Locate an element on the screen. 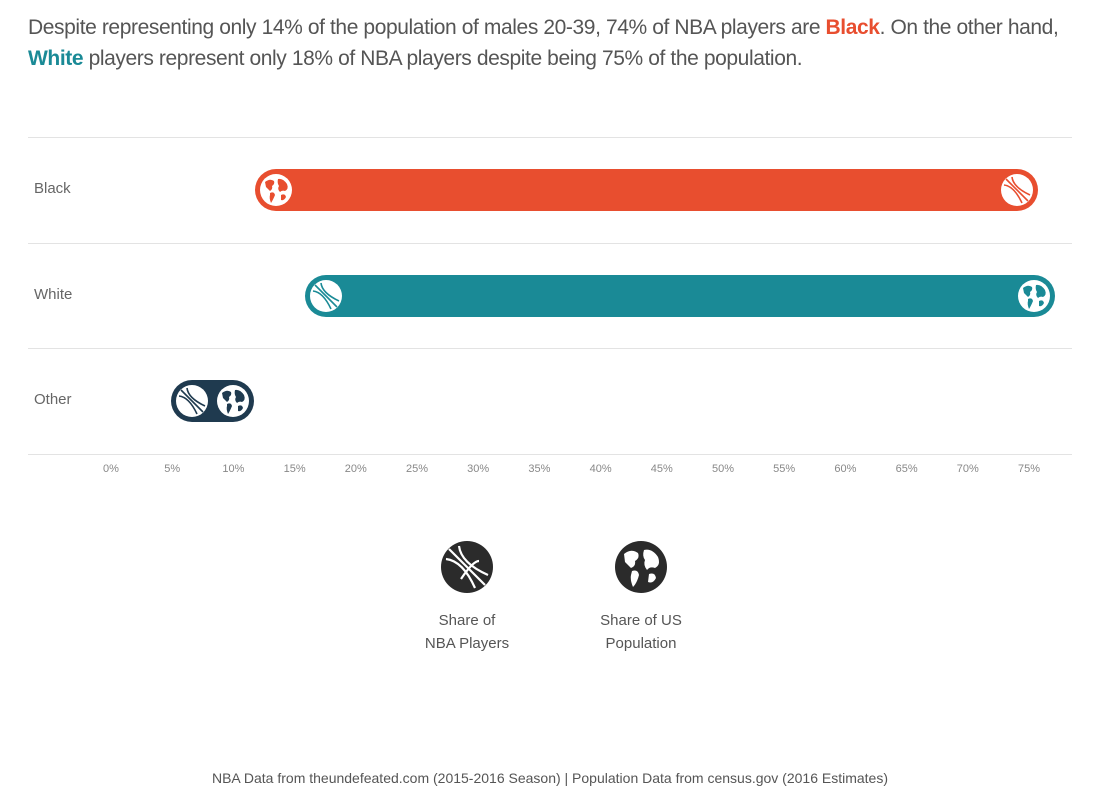 The height and width of the screenshot is (800, 1100). x-tick-label: 45% is located at coordinates (661, 469).